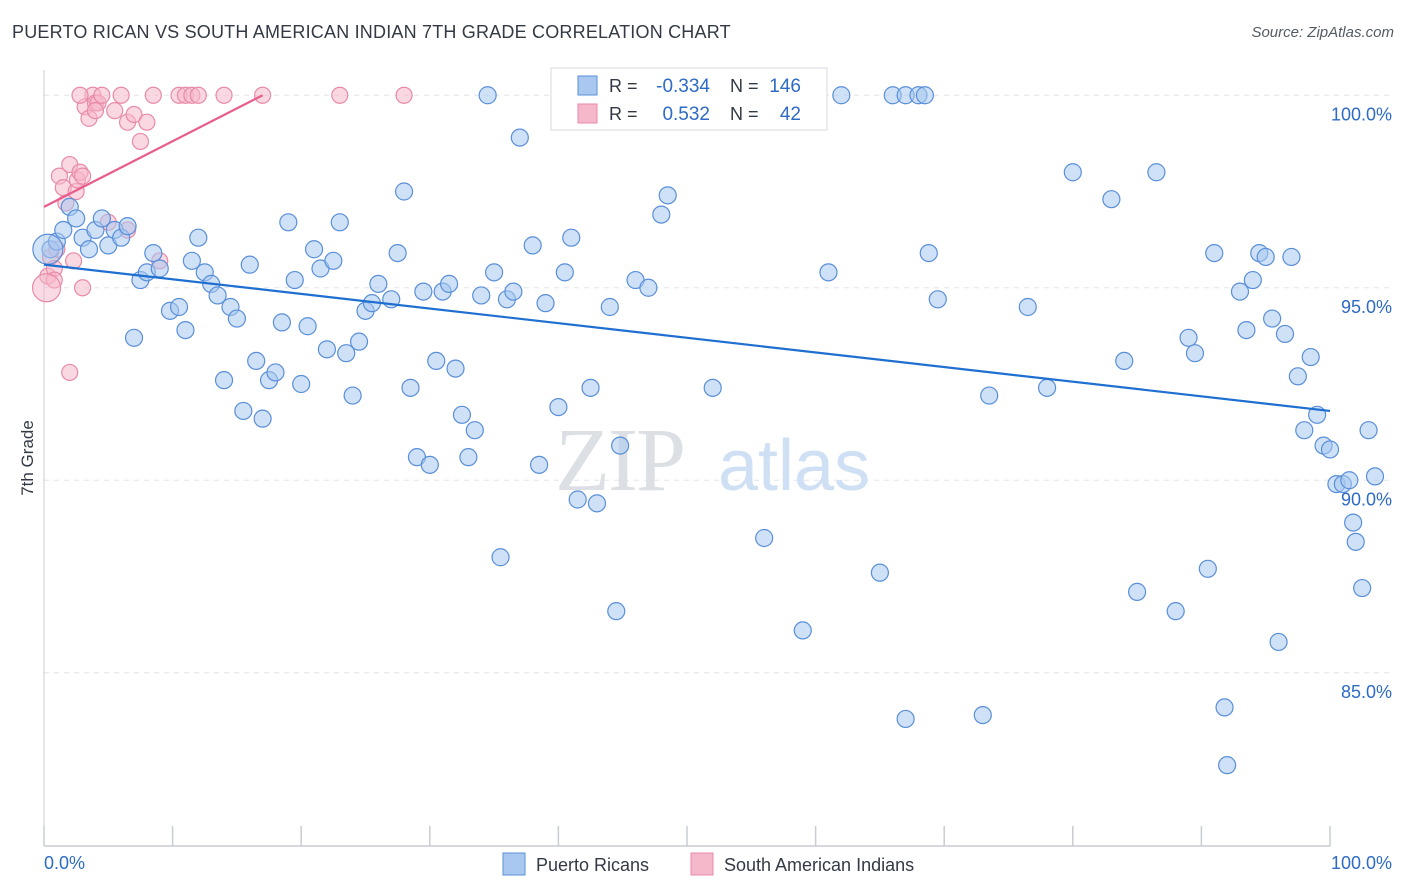 This screenshot has width=1406, height=892. What do you see at coordinates (689, 99) in the screenshot?
I see `stats-legend: R = -0.334 N = 146 R = 0.532 N = 42` at bounding box center [689, 99].